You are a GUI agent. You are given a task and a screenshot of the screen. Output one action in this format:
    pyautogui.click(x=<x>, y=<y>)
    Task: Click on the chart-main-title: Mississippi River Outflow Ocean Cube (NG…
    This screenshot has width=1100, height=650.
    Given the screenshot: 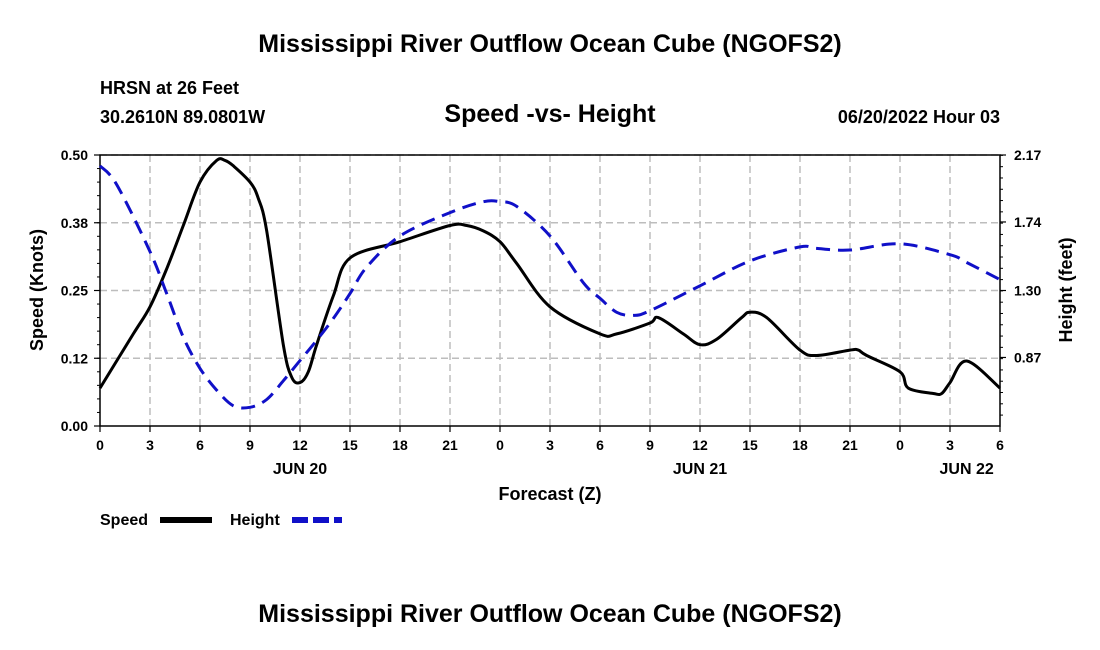 What is the action you would take?
    pyautogui.click(x=550, y=44)
    